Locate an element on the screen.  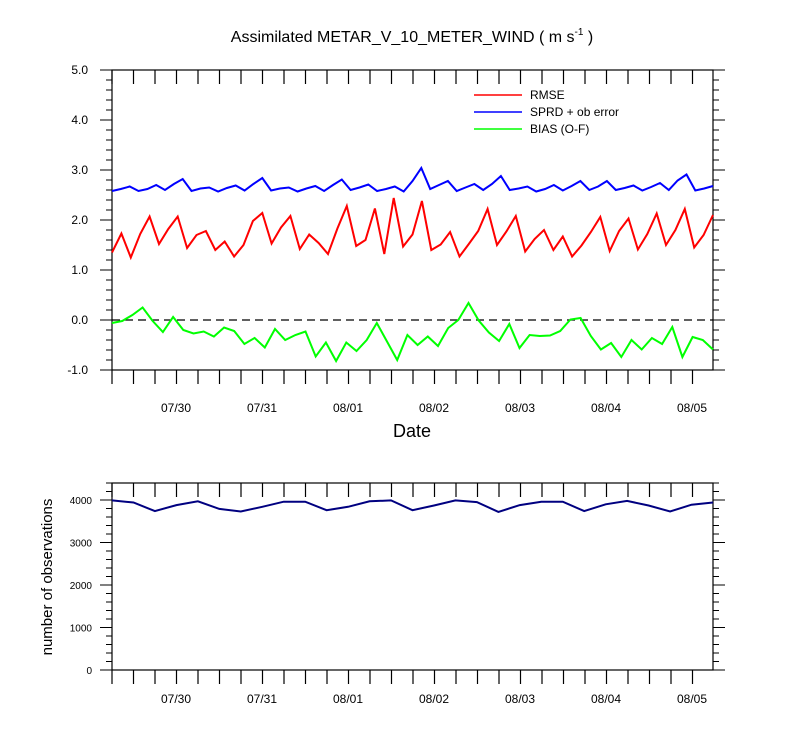
top-x-tick-labels: 07/30 07/31 08/01 08/02 08/03 08/04 08/05 is located at coordinates (434, 408).